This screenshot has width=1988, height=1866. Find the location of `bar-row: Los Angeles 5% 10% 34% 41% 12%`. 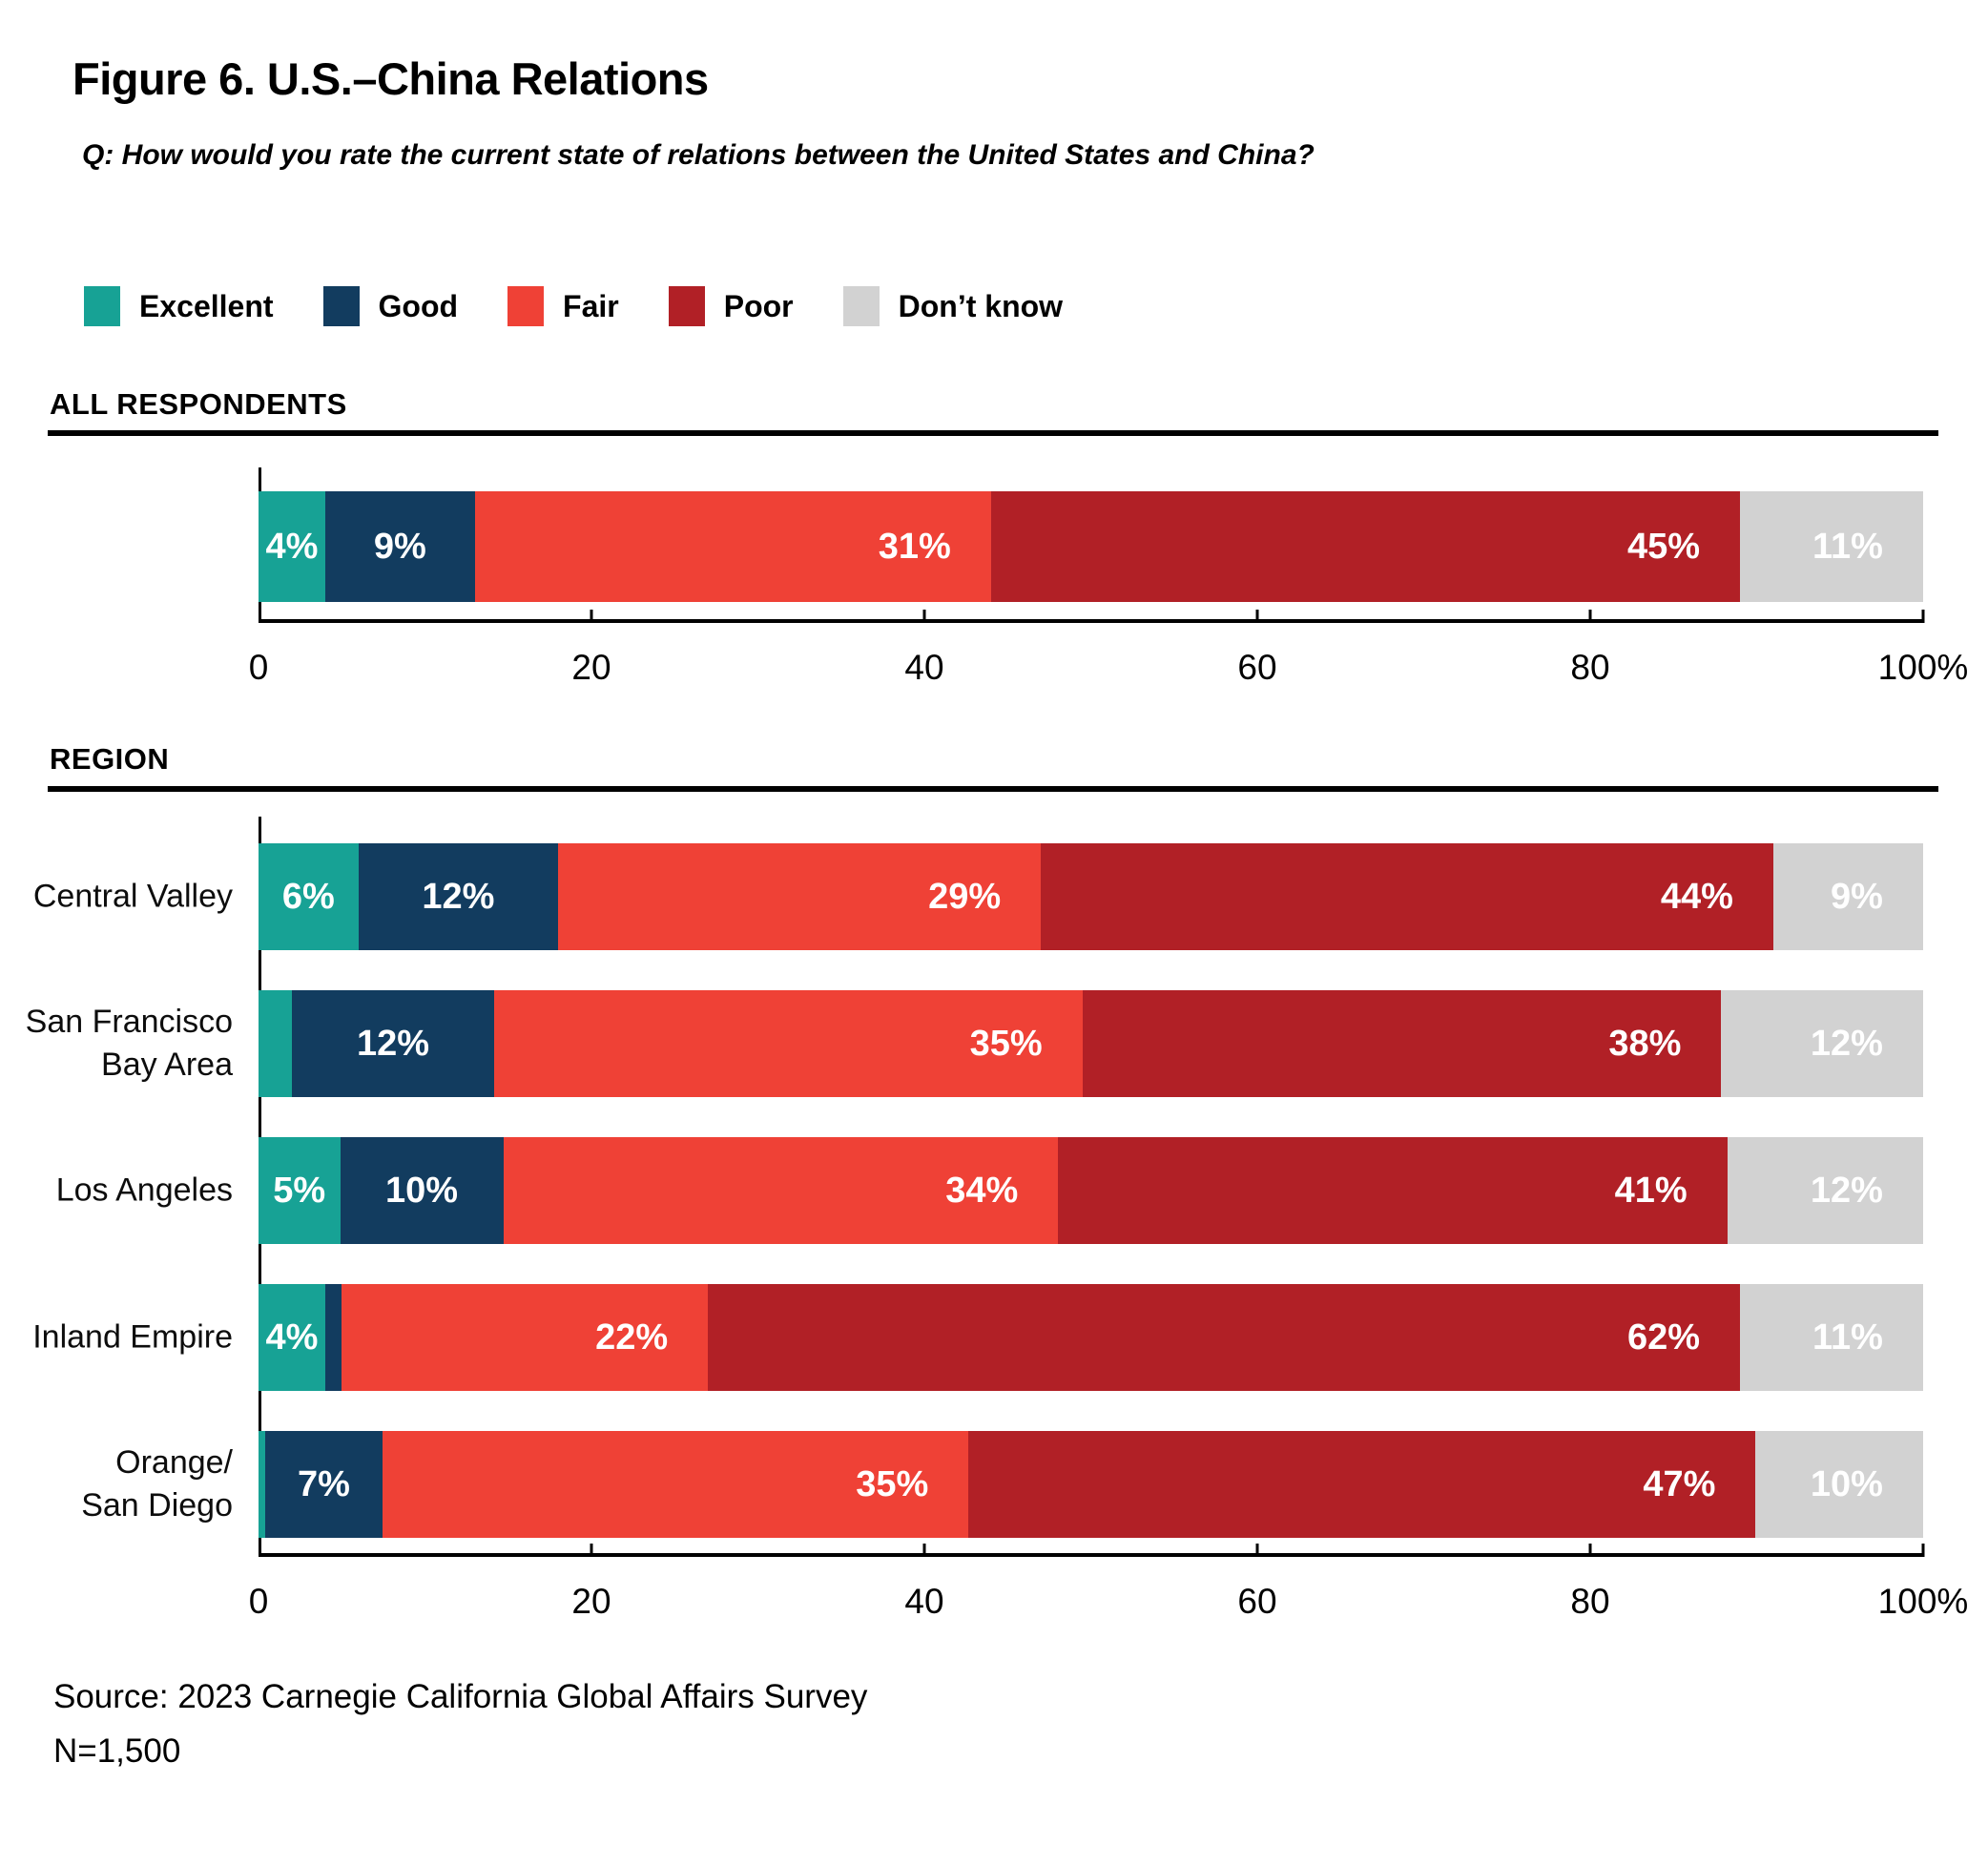

bar-row: Los Angeles 5% 10% 34% 41% 12% is located at coordinates (990, 1190).